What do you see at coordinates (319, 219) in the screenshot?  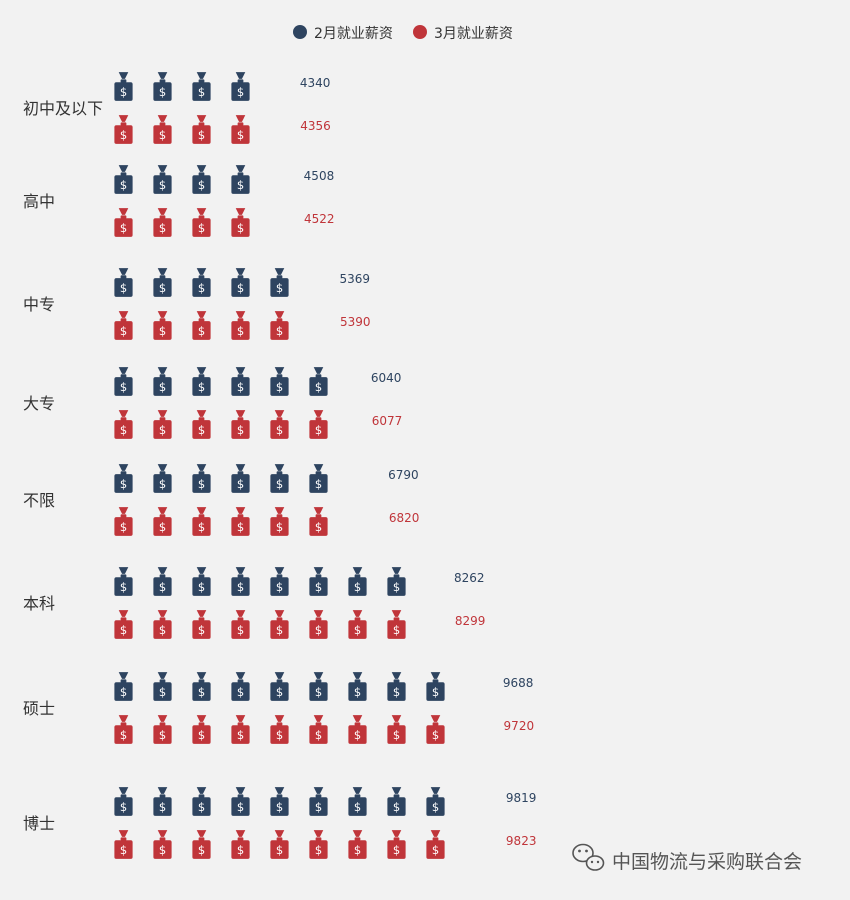 I see `value-label-mar: 4522` at bounding box center [319, 219].